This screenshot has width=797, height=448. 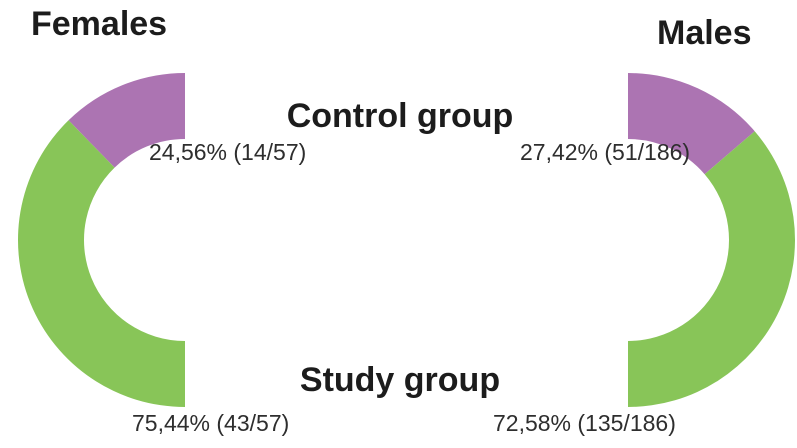 What do you see at coordinates (691, 124) in the screenshot?
I see `males-control-segment` at bounding box center [691, 124].